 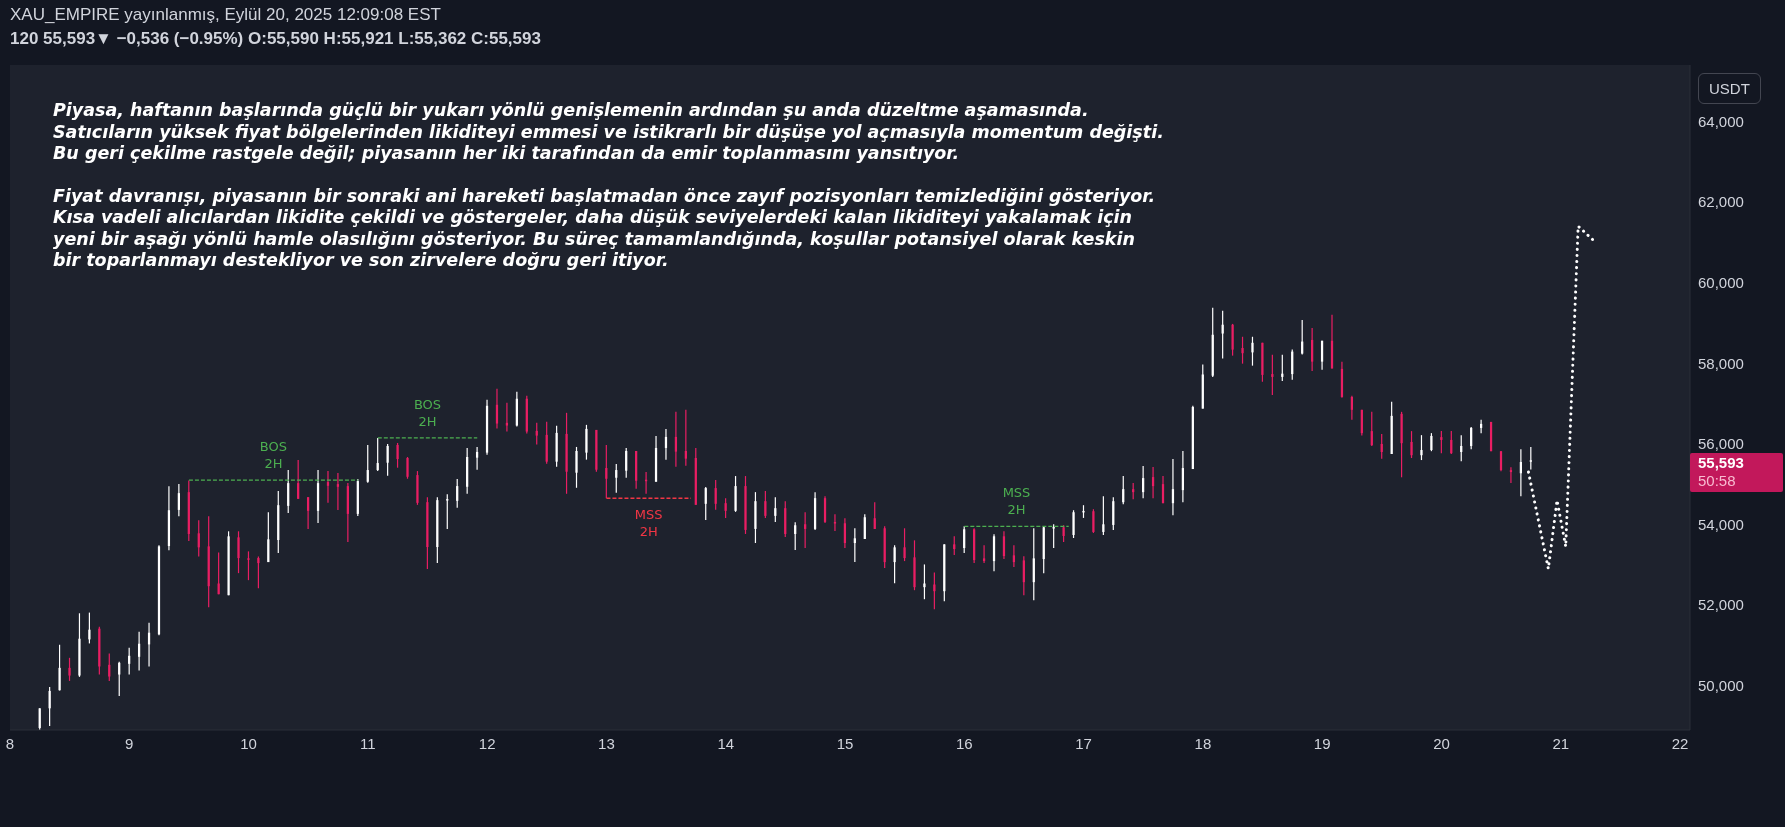 I want to click on x-tick-label: 15, so click(x=845, y=743).